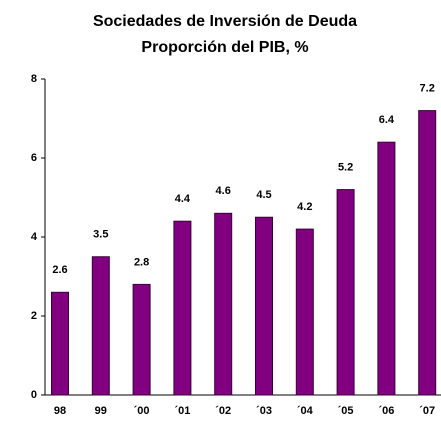 This screenshot has width=441, height=422. What do you see at coordinates (100, 235) in the screenshot?
I see `value-label: 3.5` at bounding box center [100, 235].